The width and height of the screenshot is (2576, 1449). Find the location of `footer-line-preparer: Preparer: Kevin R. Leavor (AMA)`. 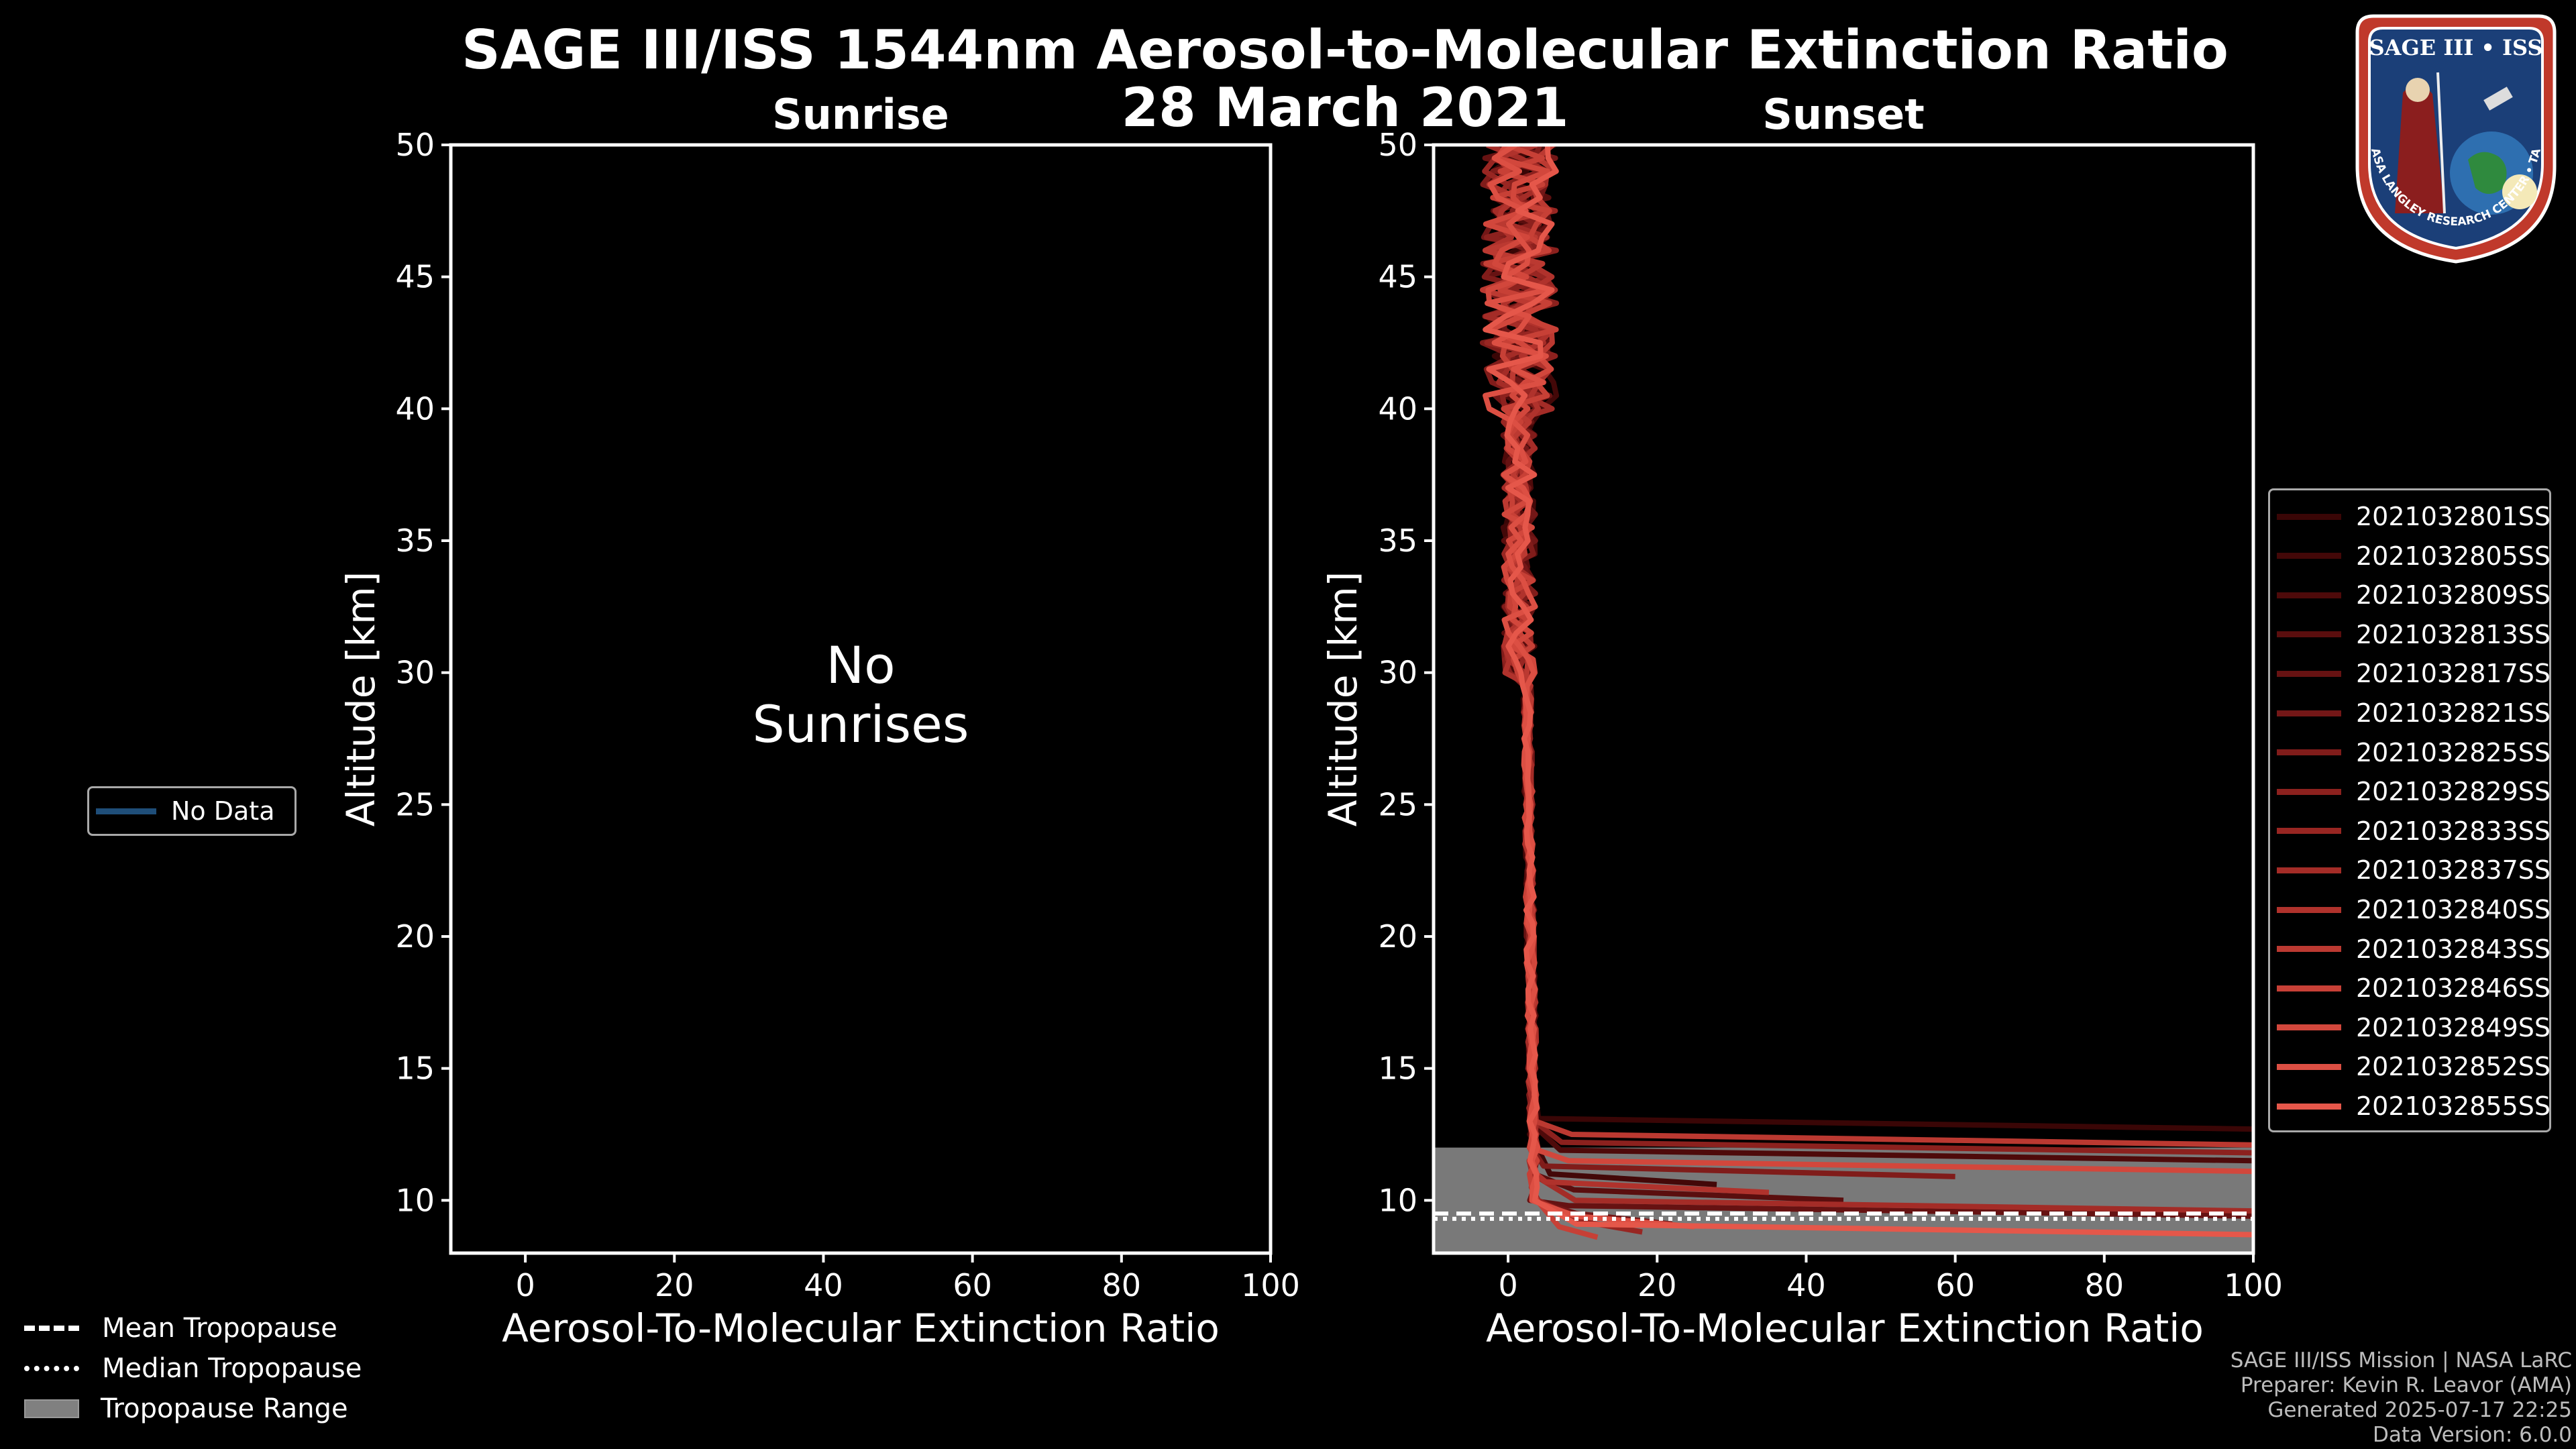

footer-line-preparer: Preparer: Kevin R. Leavor (AMA) is located at coordinates (2406, 1385).